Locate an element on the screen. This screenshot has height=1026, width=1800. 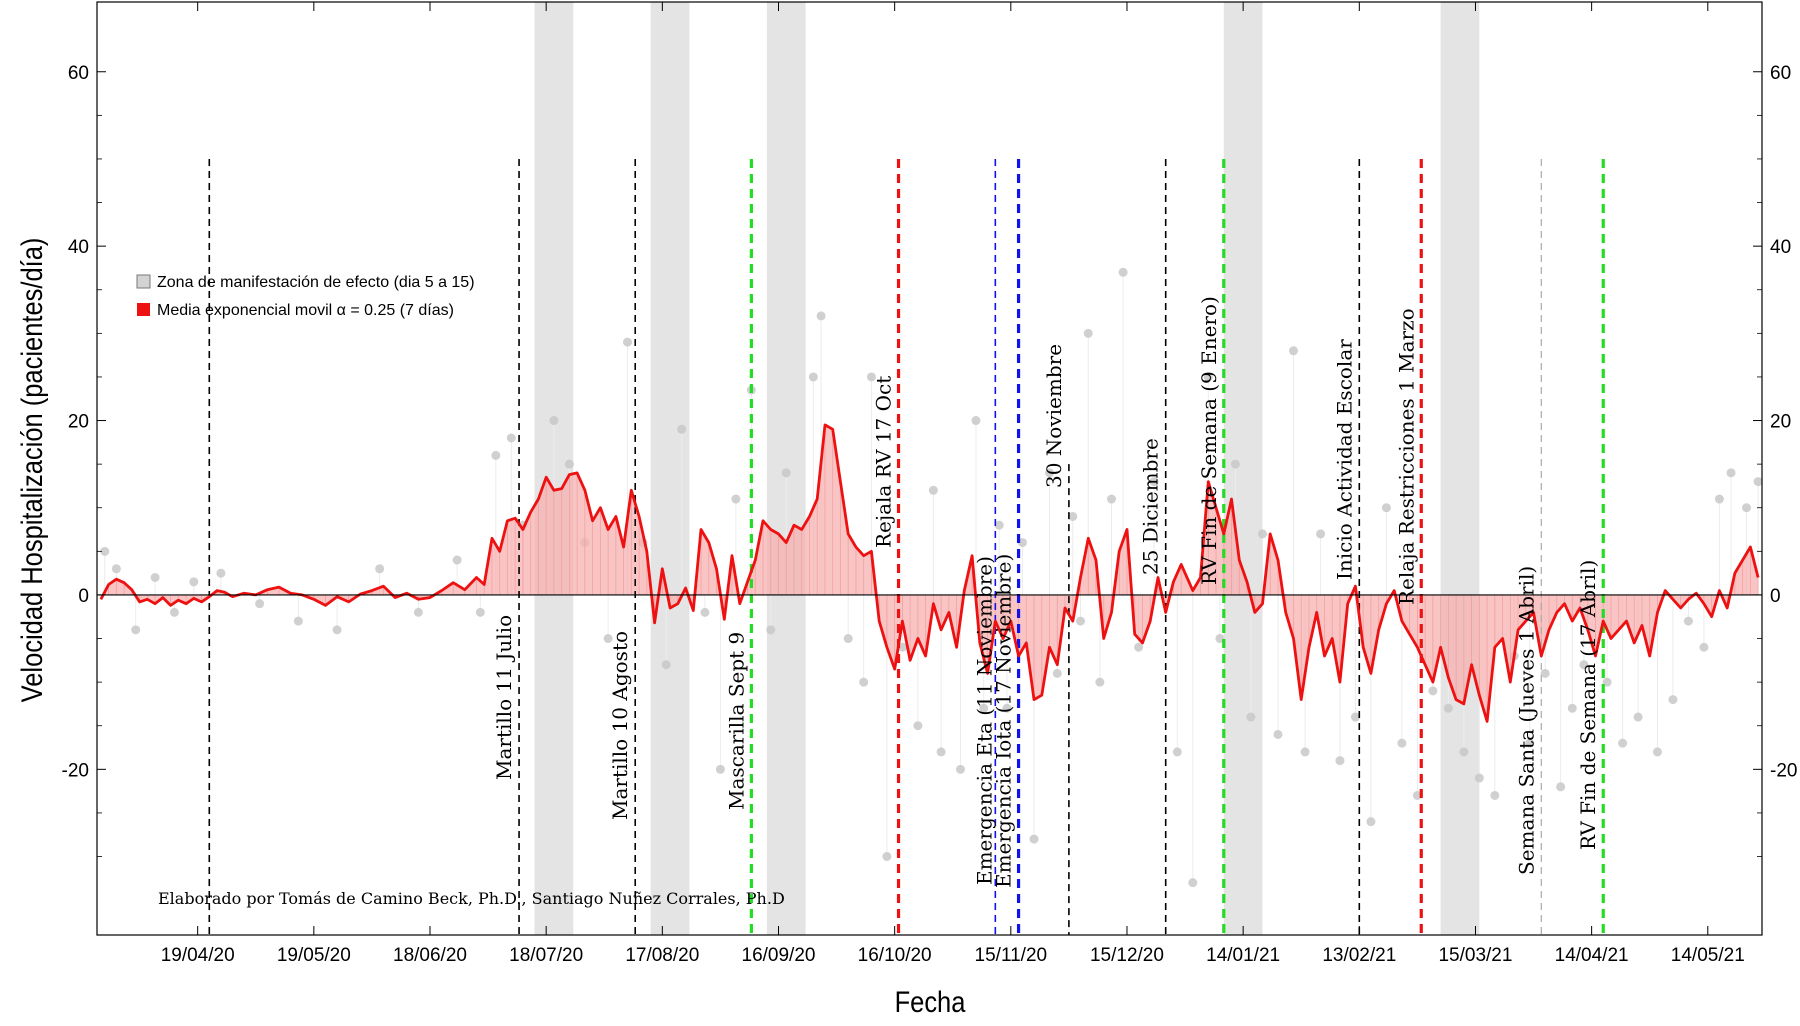
y-tick-label-right-2: 20 is located at coordinates (1780, 422).